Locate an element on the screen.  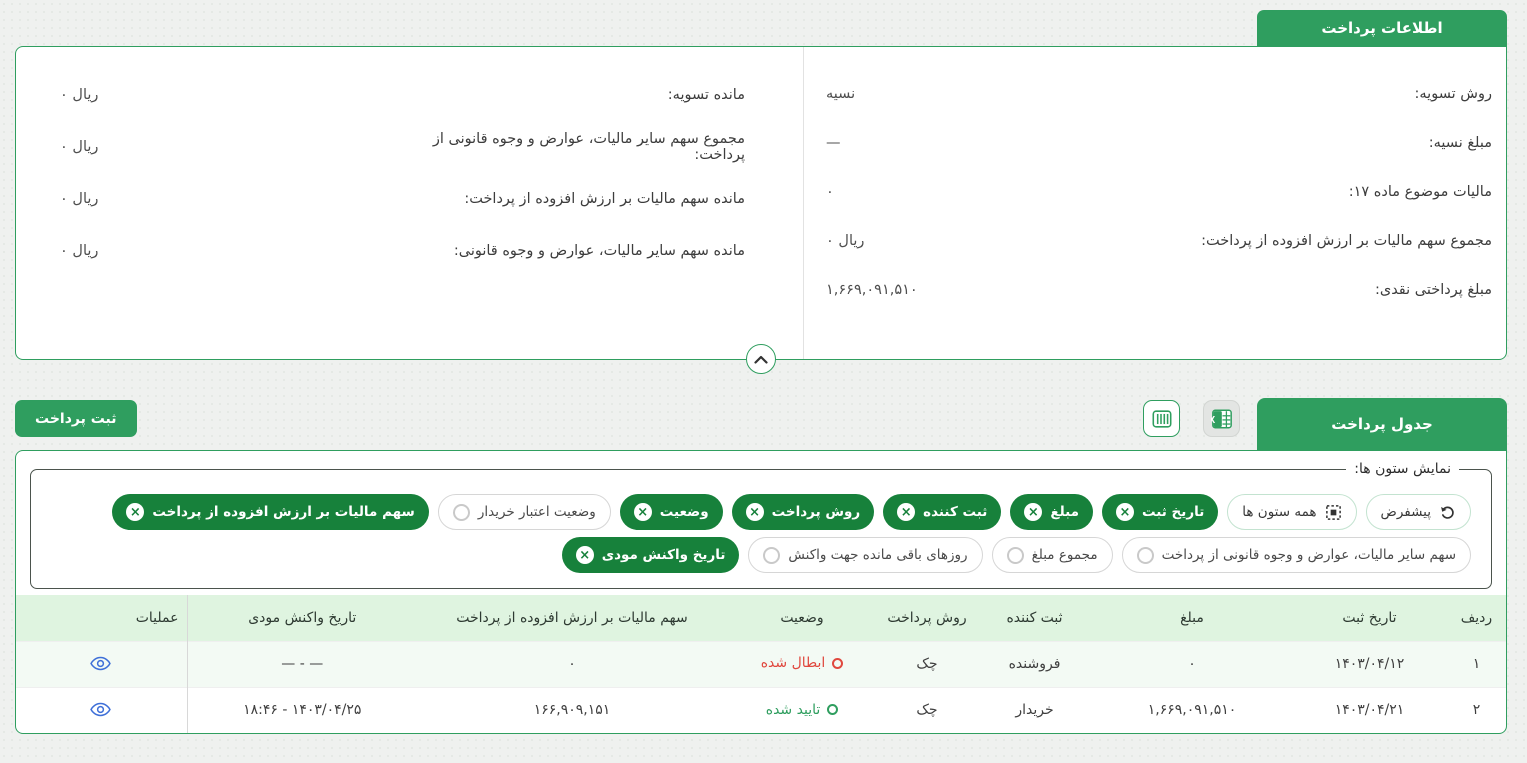
tab-payment-info: اطلاعات پرداخت is located at coordinates (1382, 28).